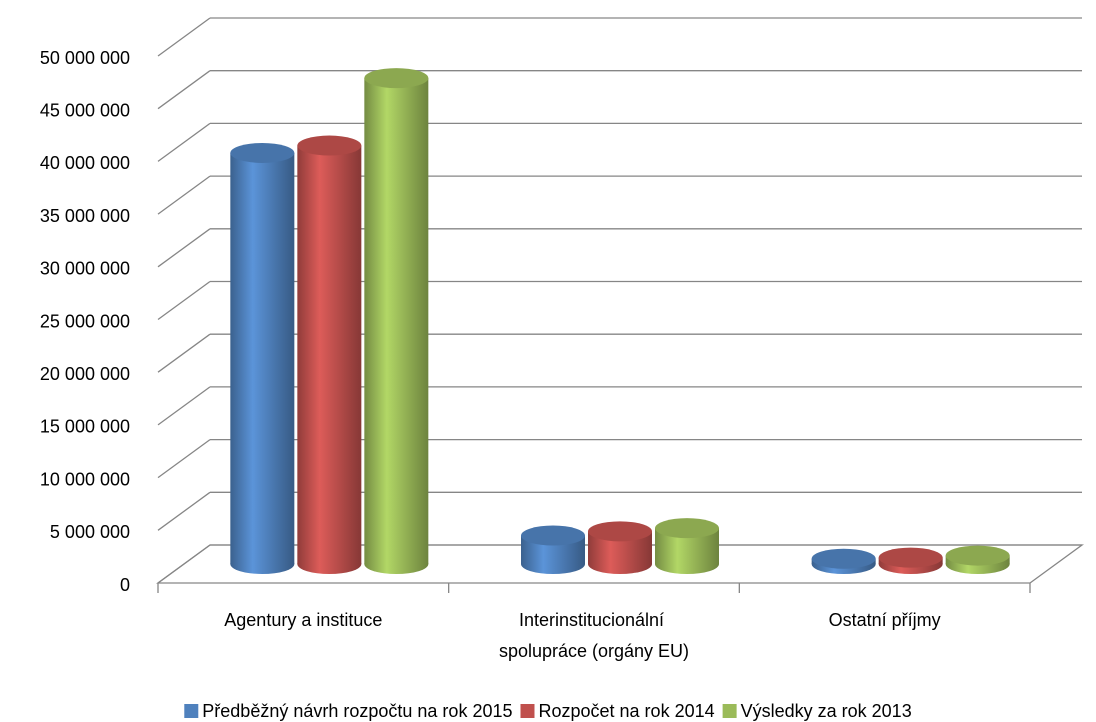 This screenshot has width=1096, height=722. Describe the element at coordinates (85, 269) in the screenshot. I see `y-tick-label: 30 000 000` at that location.